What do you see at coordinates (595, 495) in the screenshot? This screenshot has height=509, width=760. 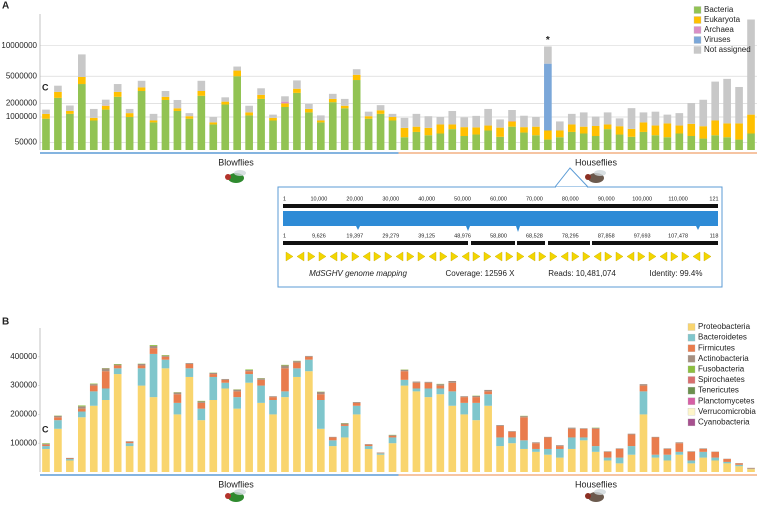 I see `housefly-icon` at bounding box center [595, 495].